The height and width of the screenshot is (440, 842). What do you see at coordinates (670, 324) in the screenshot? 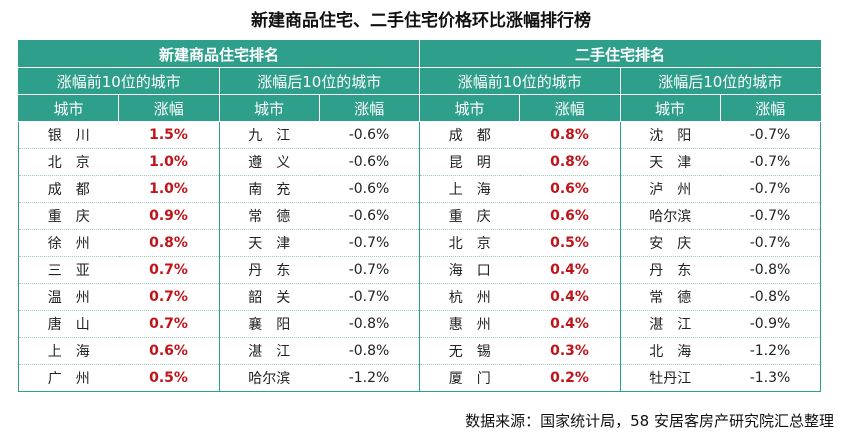
I see `second-bottom-city-cell: 湛 江` at bounding box center [670, 324].